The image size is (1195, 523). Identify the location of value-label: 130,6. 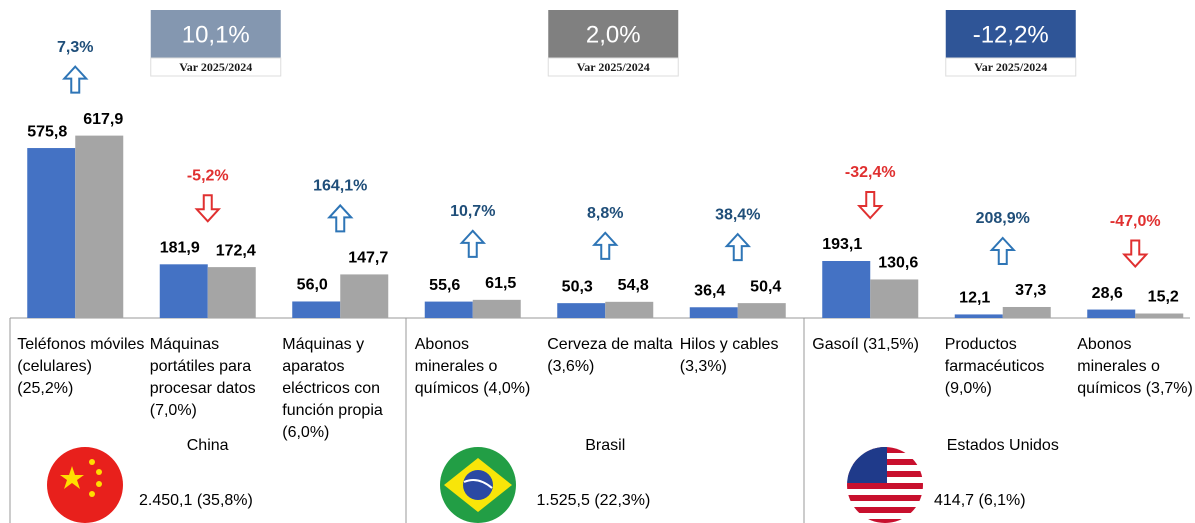
(898, 263).